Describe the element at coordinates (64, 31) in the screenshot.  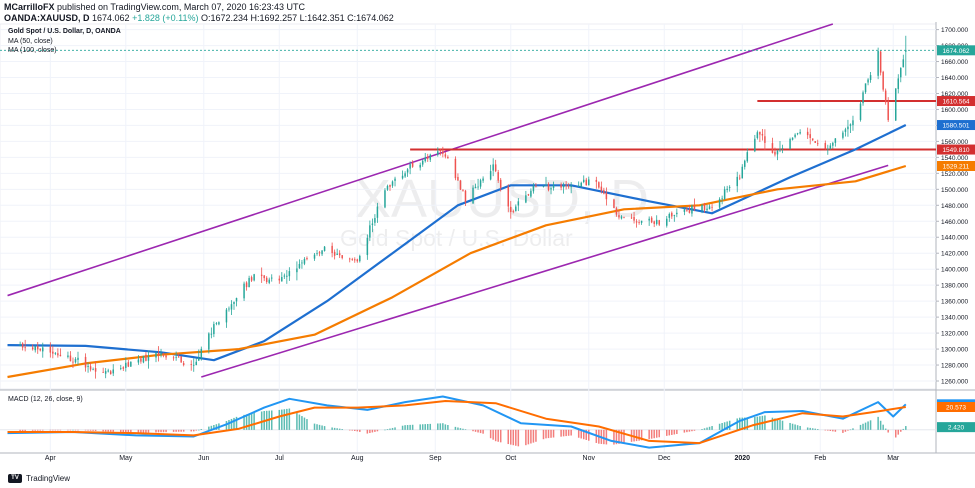
I see `legend-title: Gold Spot / U.S. Dollar, D, OANDA` at that location.